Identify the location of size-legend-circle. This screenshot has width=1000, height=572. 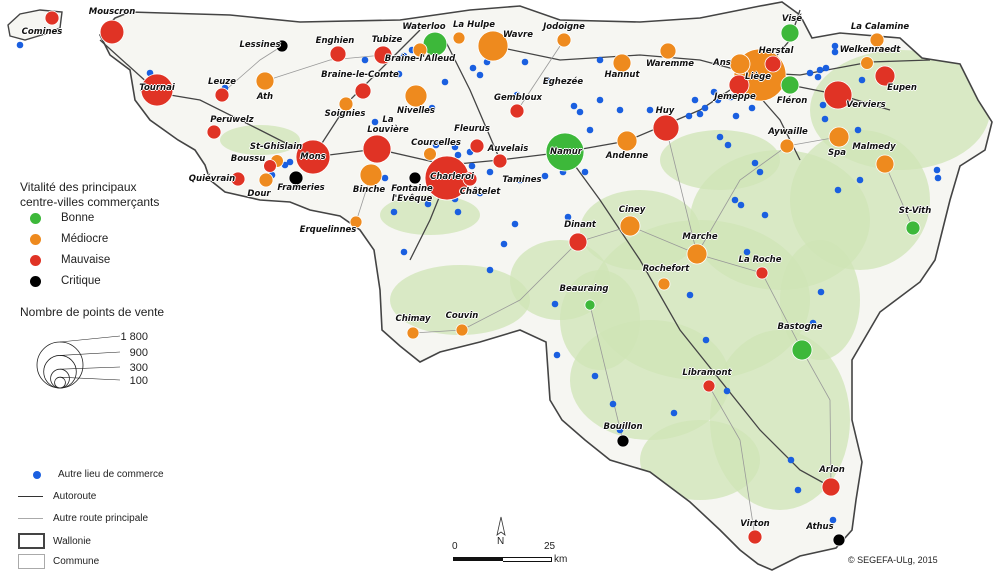
(60, 382).